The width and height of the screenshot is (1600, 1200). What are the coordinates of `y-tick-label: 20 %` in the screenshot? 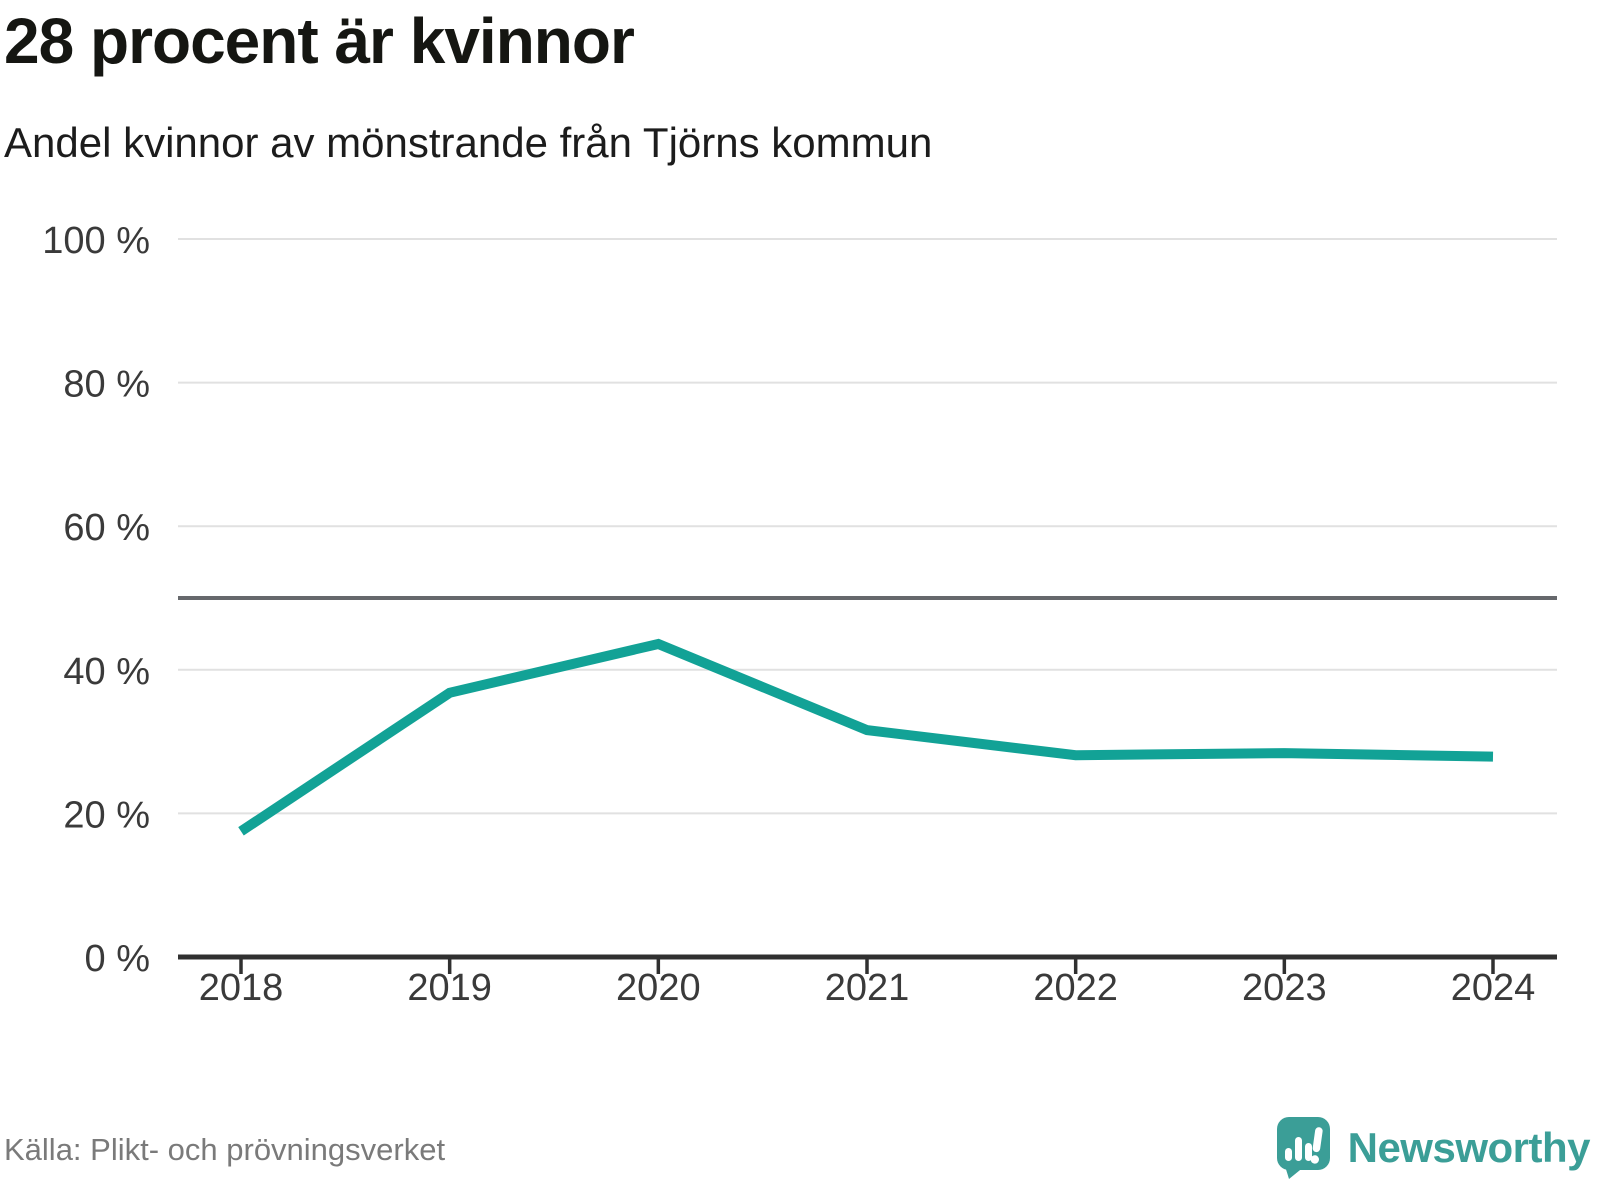 It's located at (106, 815).